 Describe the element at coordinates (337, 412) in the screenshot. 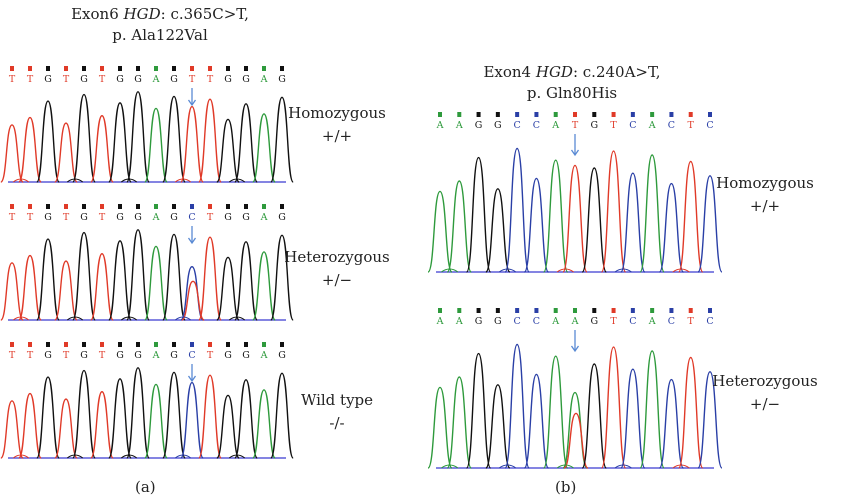

I see `genotype-label-a-3: Wild type -/-` at that location.